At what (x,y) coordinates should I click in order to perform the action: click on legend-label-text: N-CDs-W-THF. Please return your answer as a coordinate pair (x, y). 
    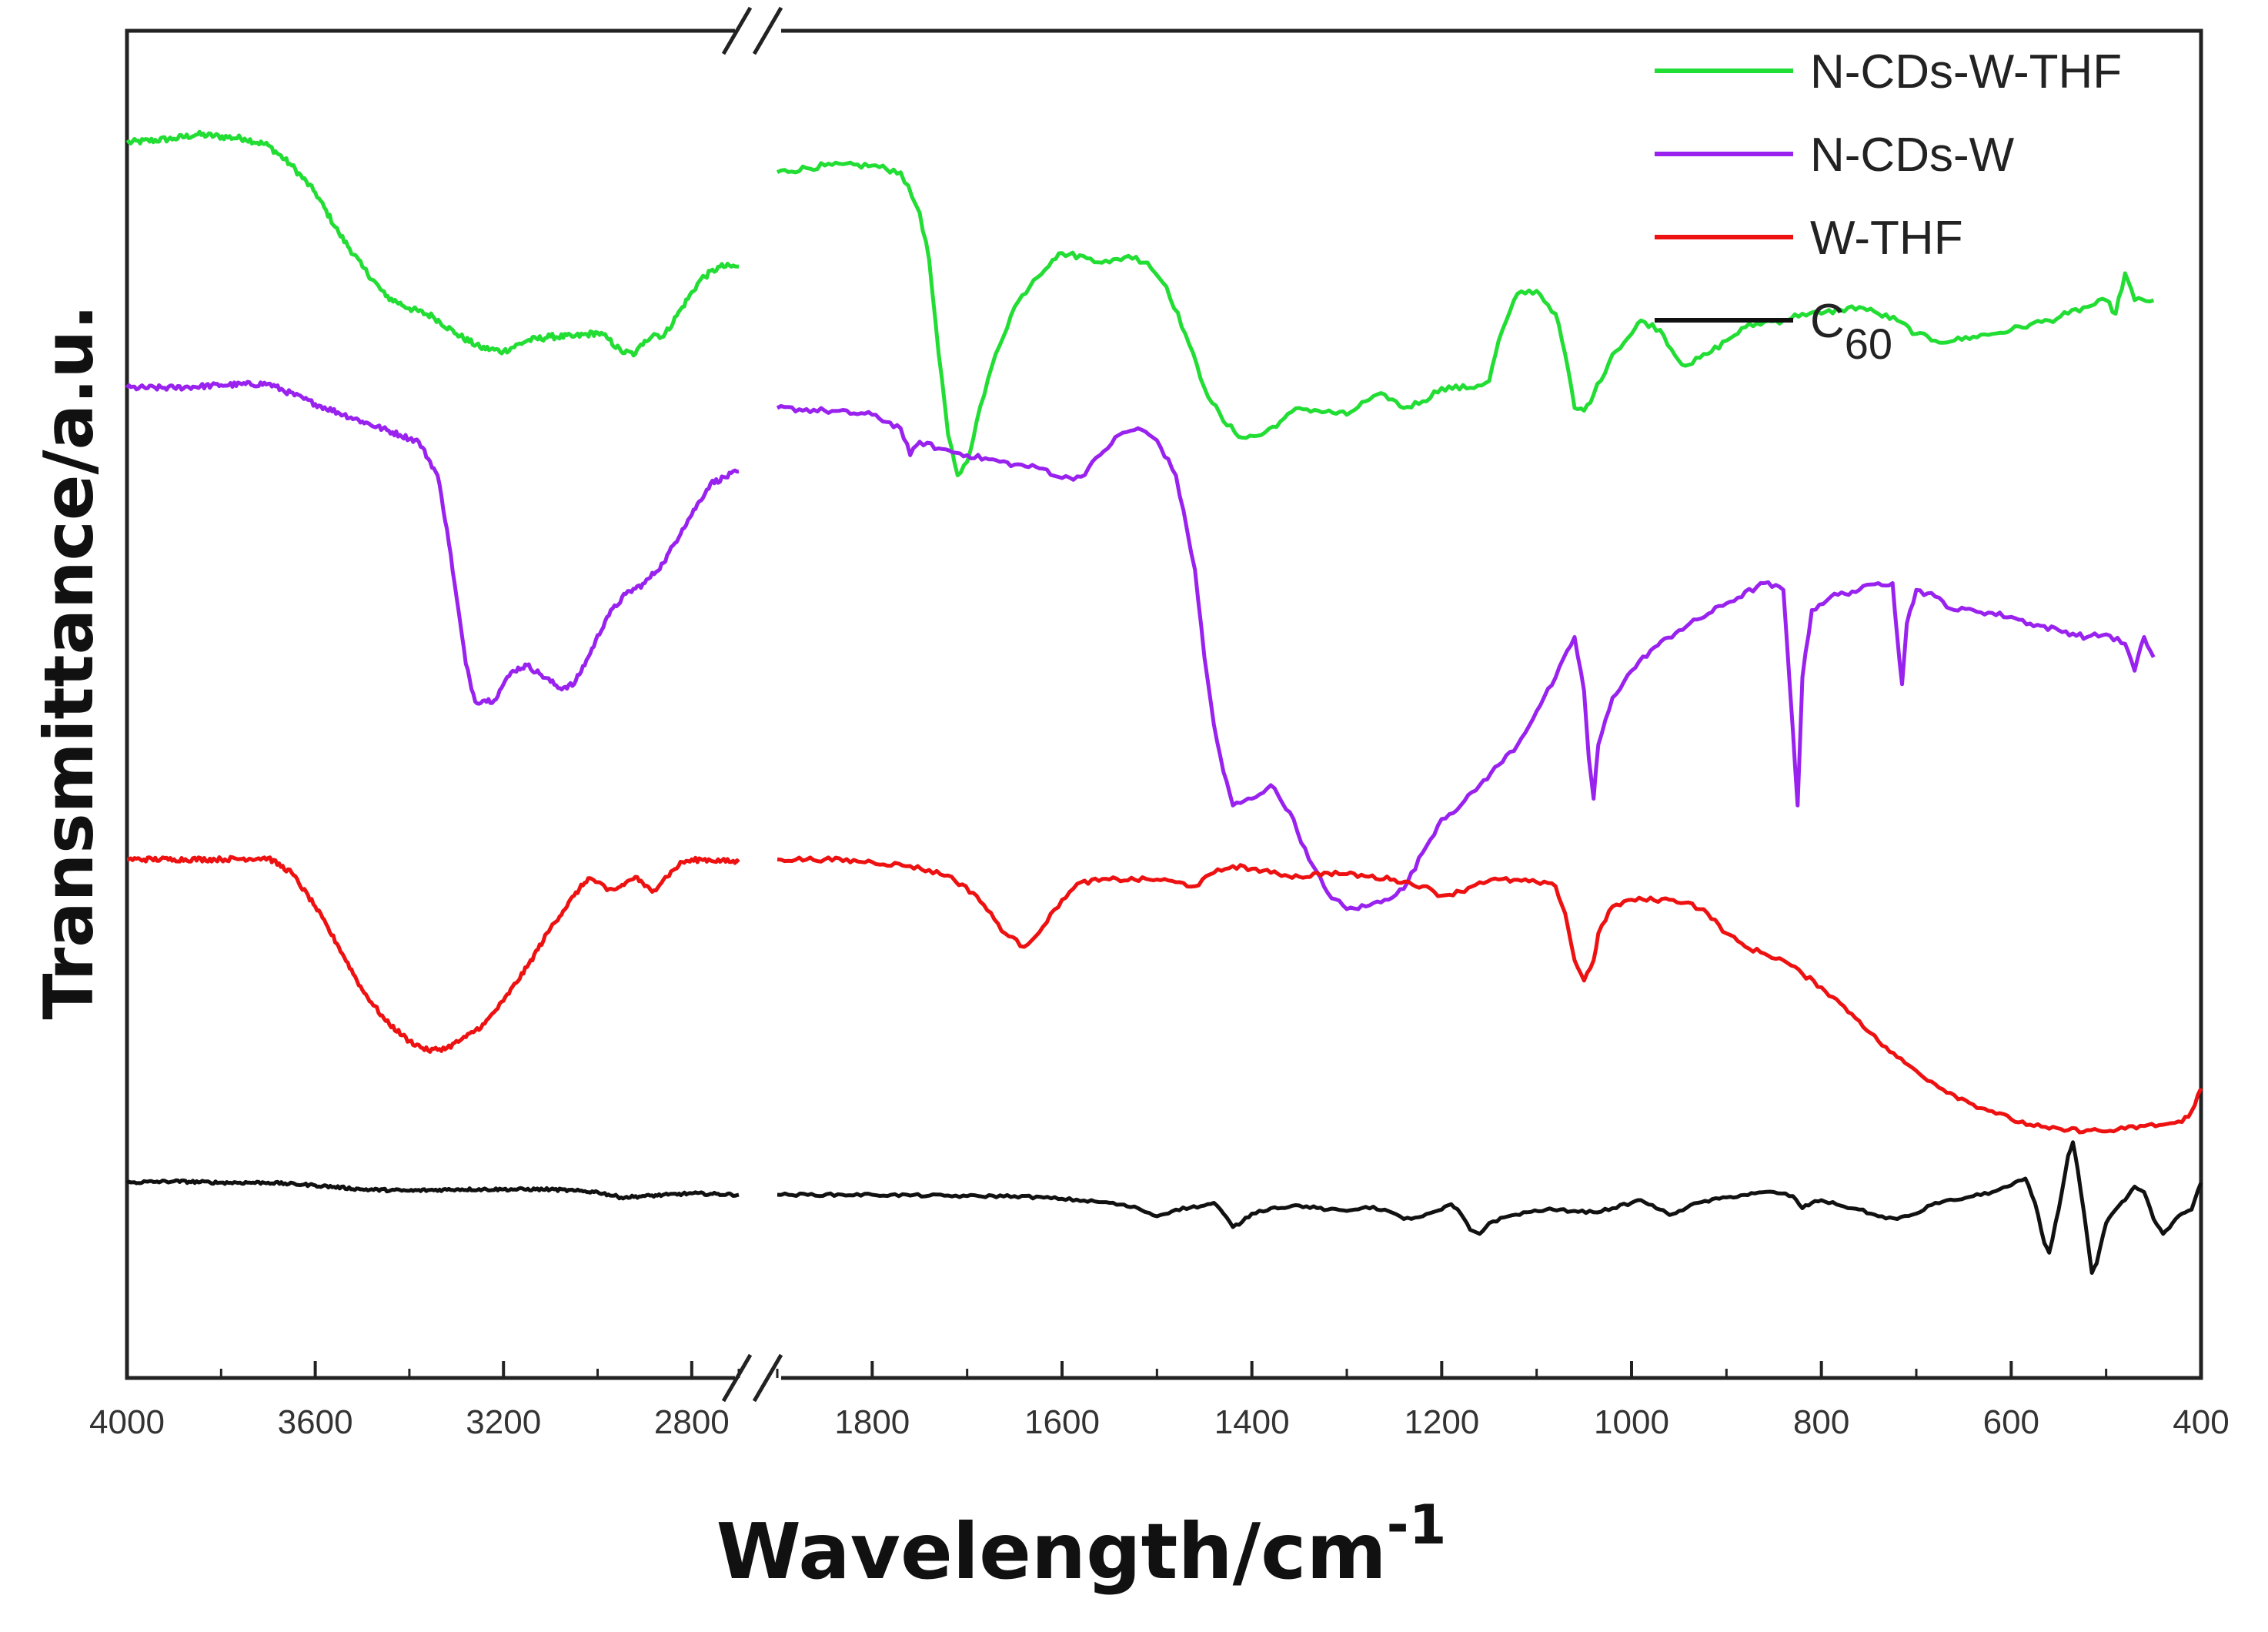
    Looking at the image, I should click on (1966, 72).